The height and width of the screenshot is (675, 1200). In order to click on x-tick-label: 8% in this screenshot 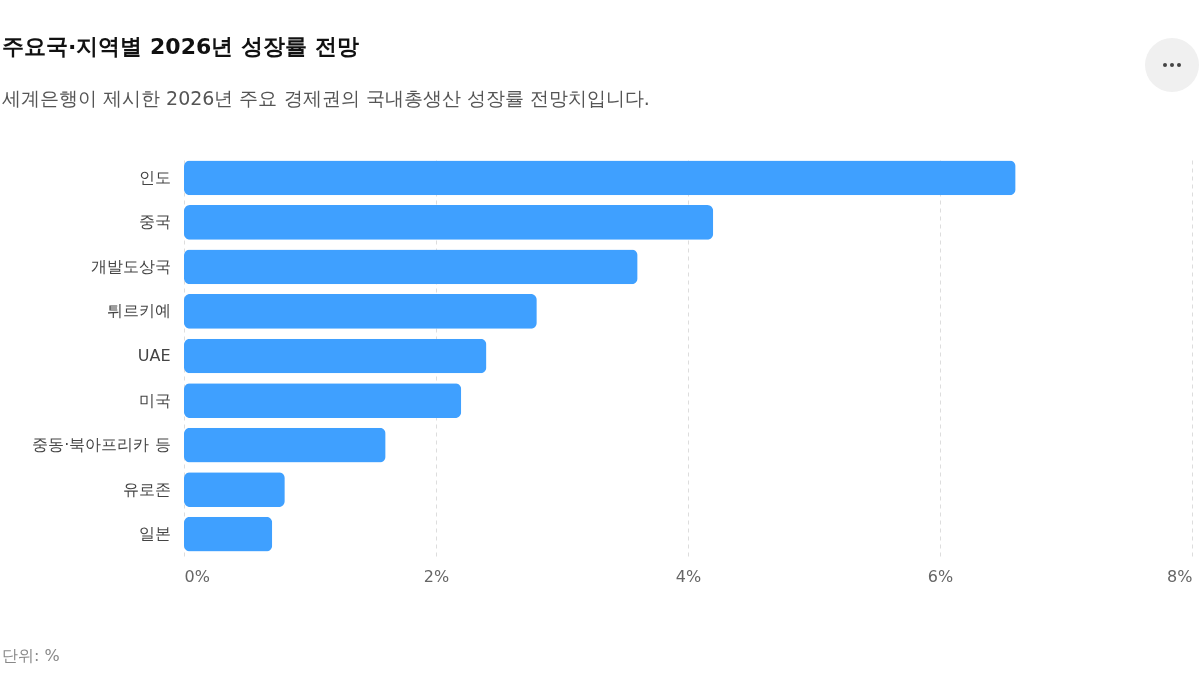, I will do `click(1180, 576)`.